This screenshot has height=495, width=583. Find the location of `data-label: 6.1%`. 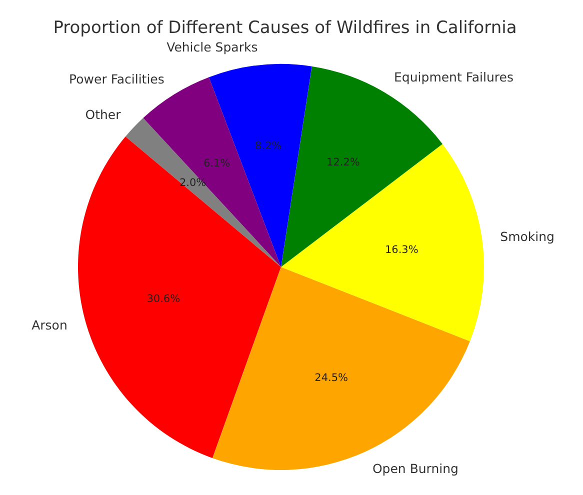

data-label: 6.1% is located at coordinates (216, 163).